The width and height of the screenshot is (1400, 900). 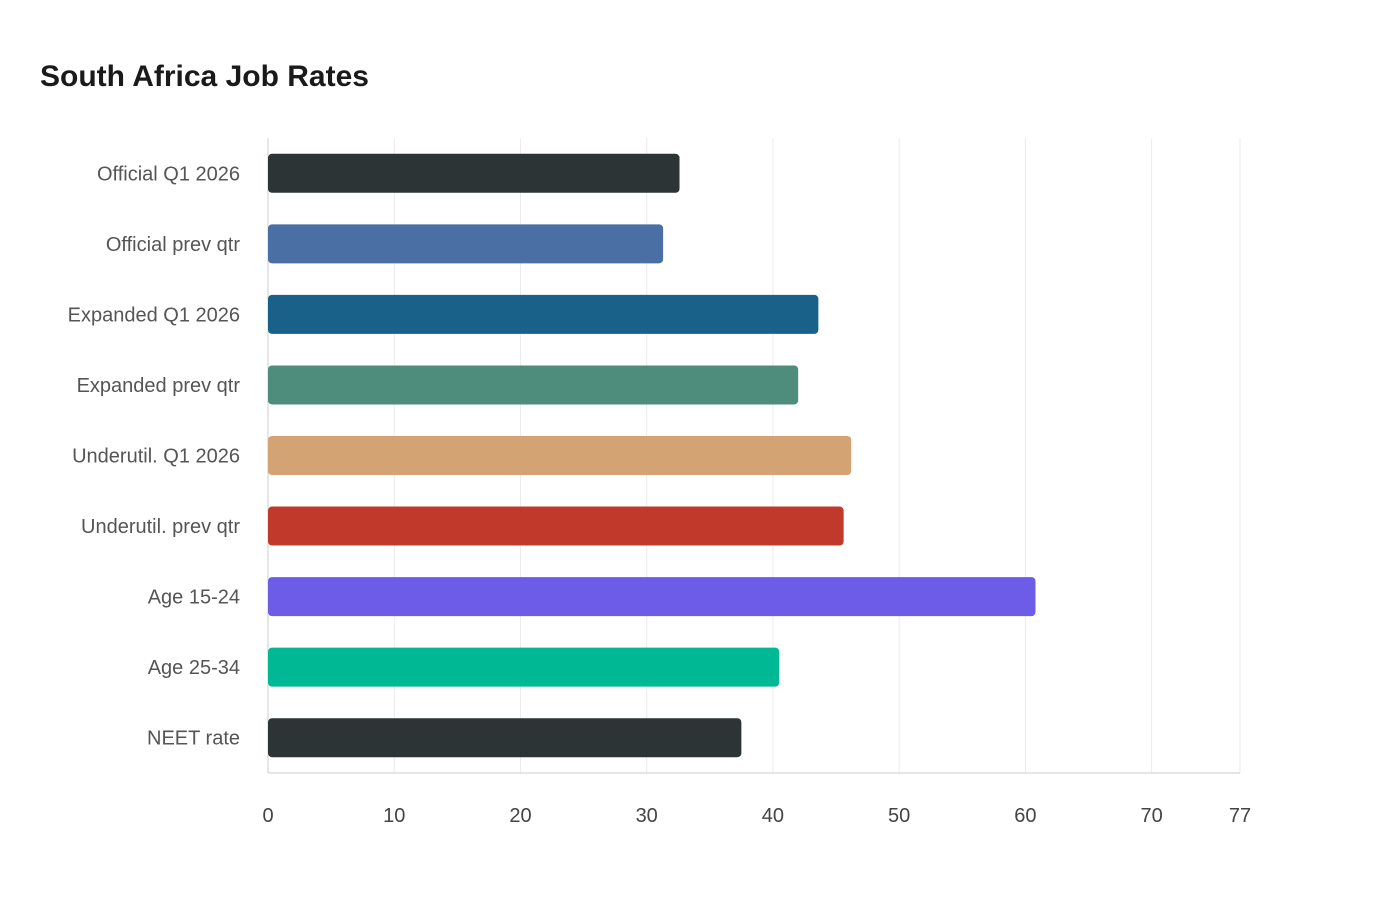 I want to click on category-label: Expanded prev qtr, so click(x=159, y=386).